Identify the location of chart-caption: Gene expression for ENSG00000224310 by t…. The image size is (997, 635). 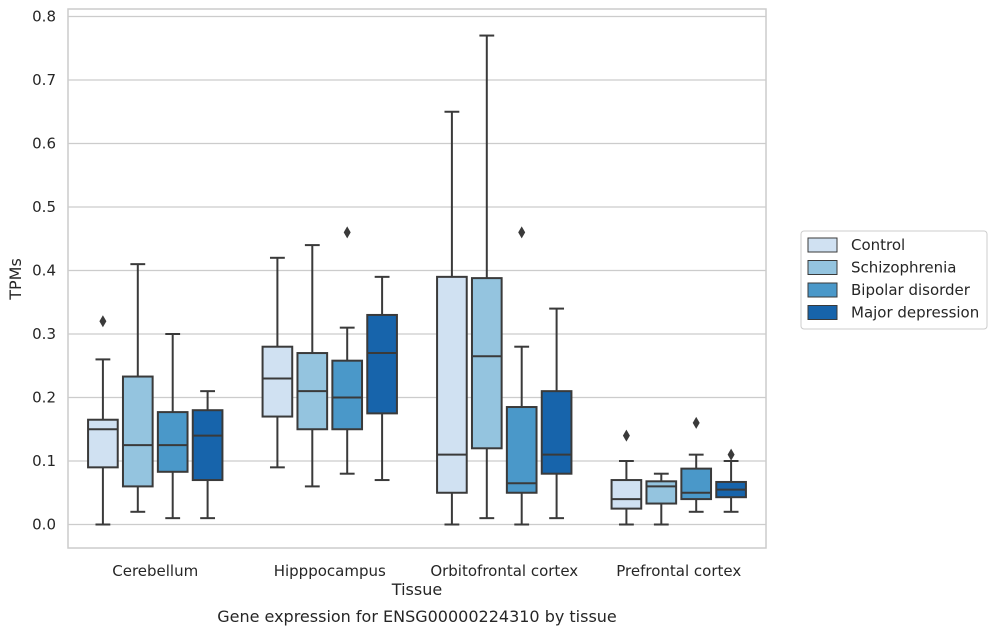
(417, 616).